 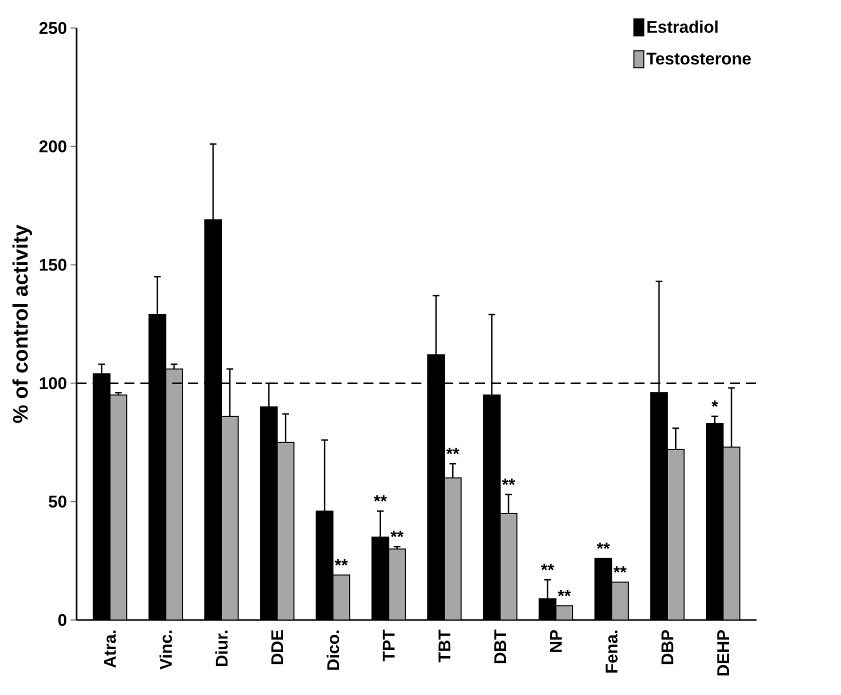 What do you see at coordinates (723, 653) in the screenshot?
I see `x-tick-label: DEHP` at bounding box center [723, 653].